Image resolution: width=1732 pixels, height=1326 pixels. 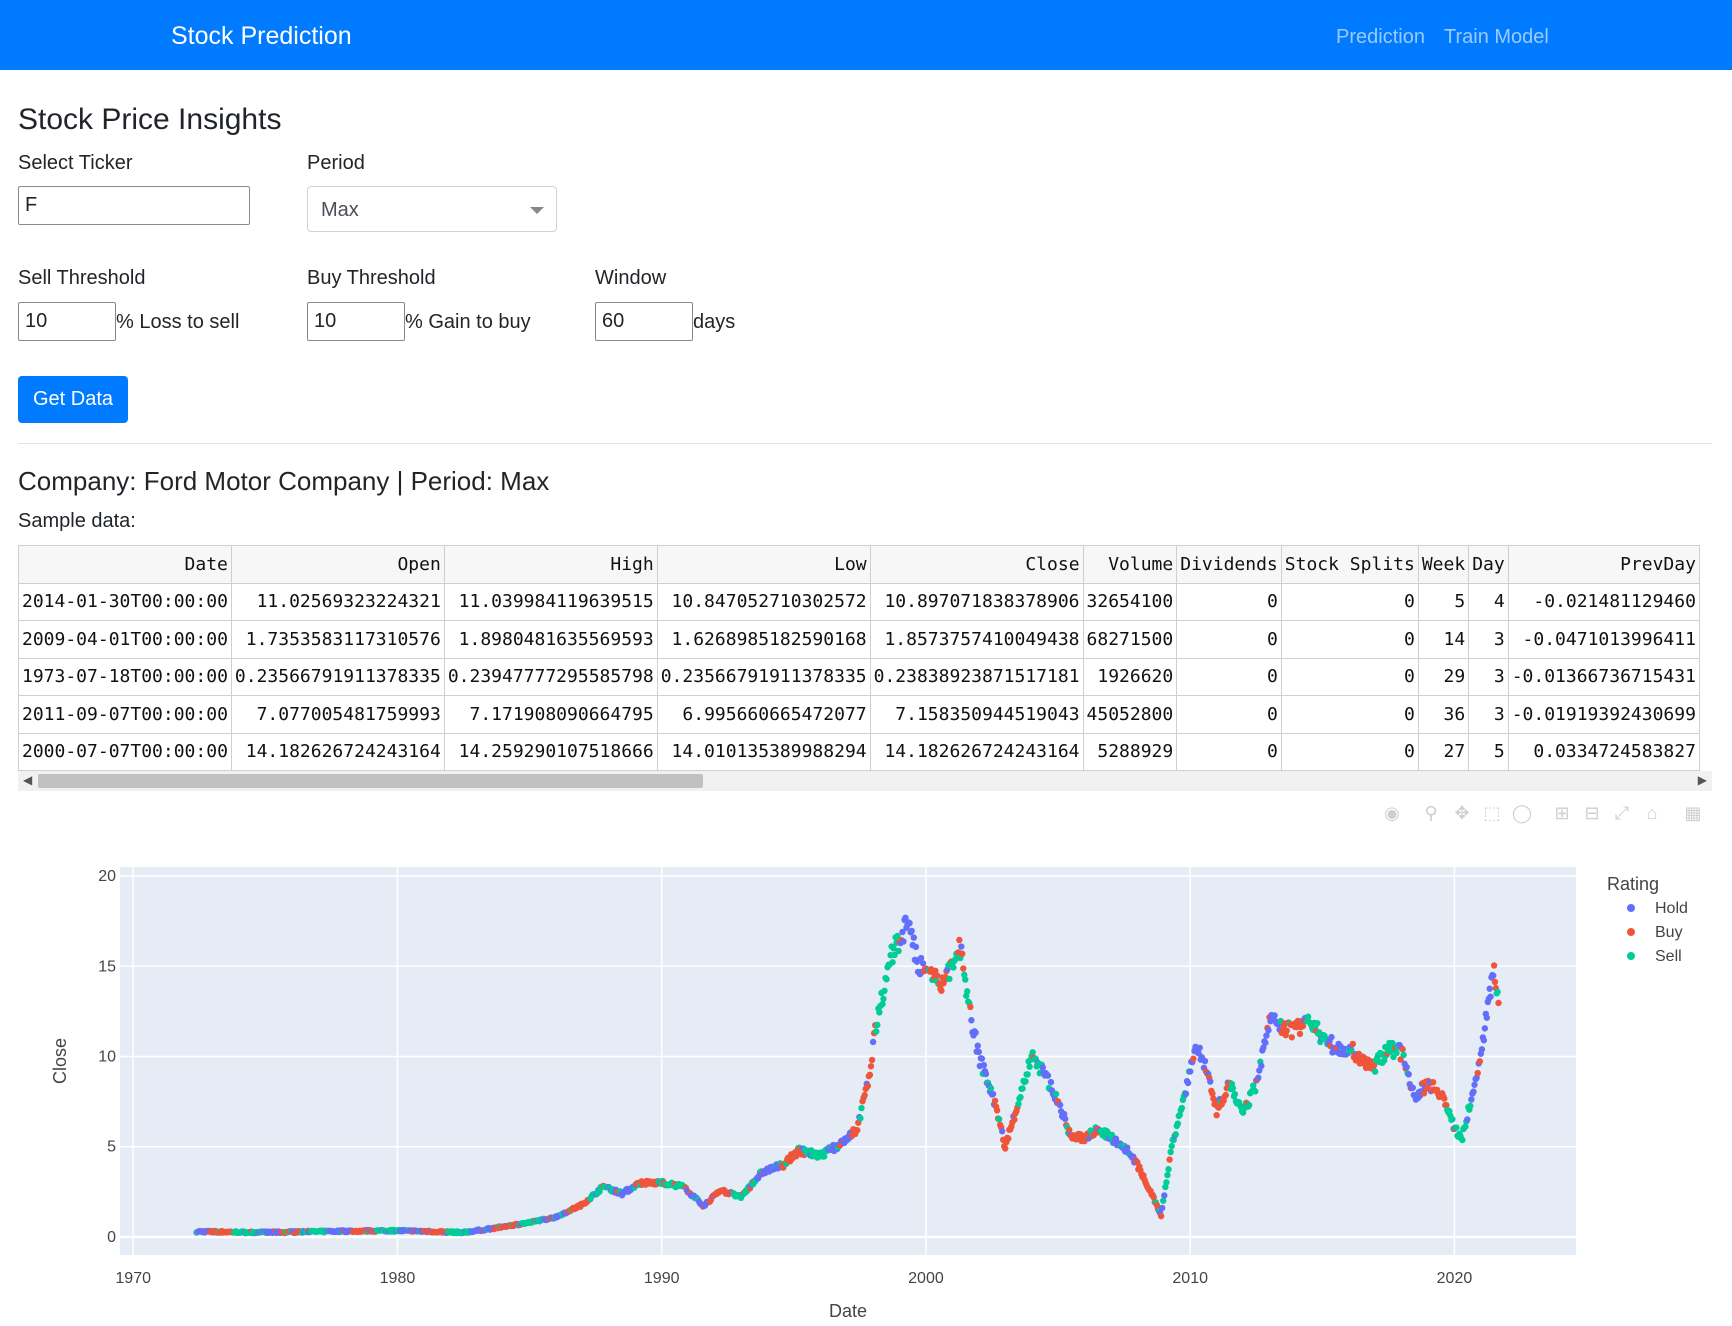 What do you see at coordinates (1496, 37) in the screenshot?
I see `nav-link-train-model: Train Model` at bounding box center [1496, 37].